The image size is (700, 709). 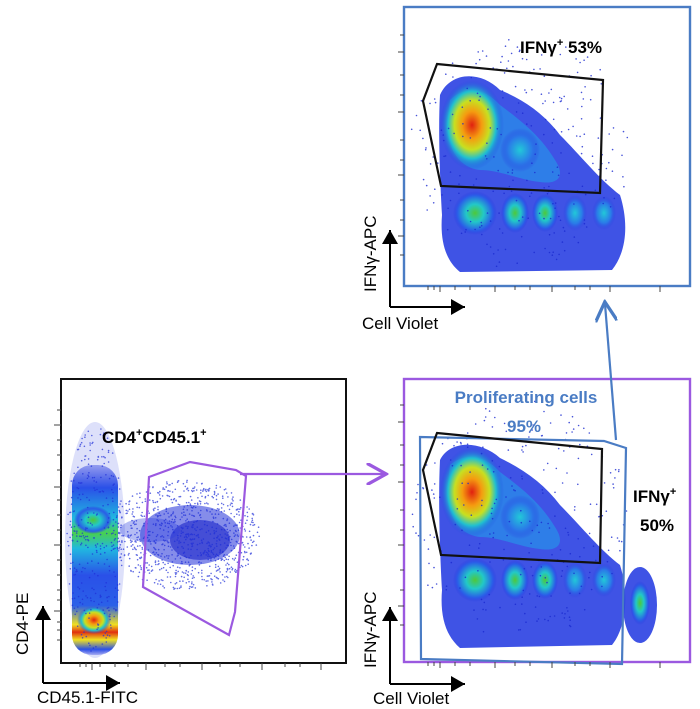 What do you see at coordinates (194, 548) in the screenshot?
I see `left-gate` at bounding box center [194, 548].